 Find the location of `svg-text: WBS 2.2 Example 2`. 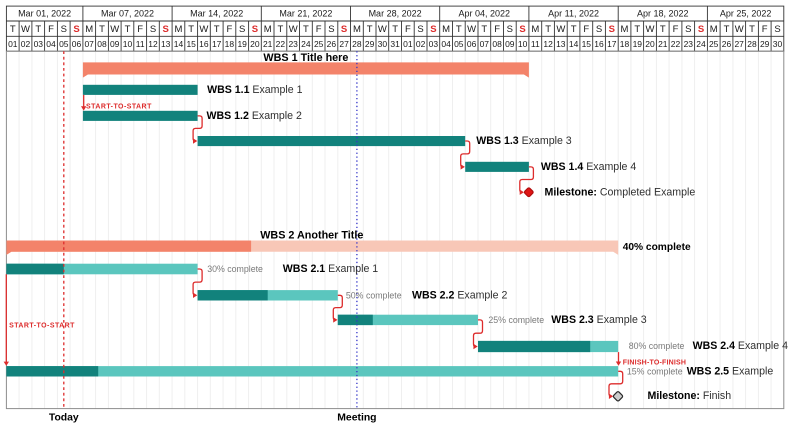

svg-text: WBS 2.2 Example 2 is located at coordinates (459, 295).